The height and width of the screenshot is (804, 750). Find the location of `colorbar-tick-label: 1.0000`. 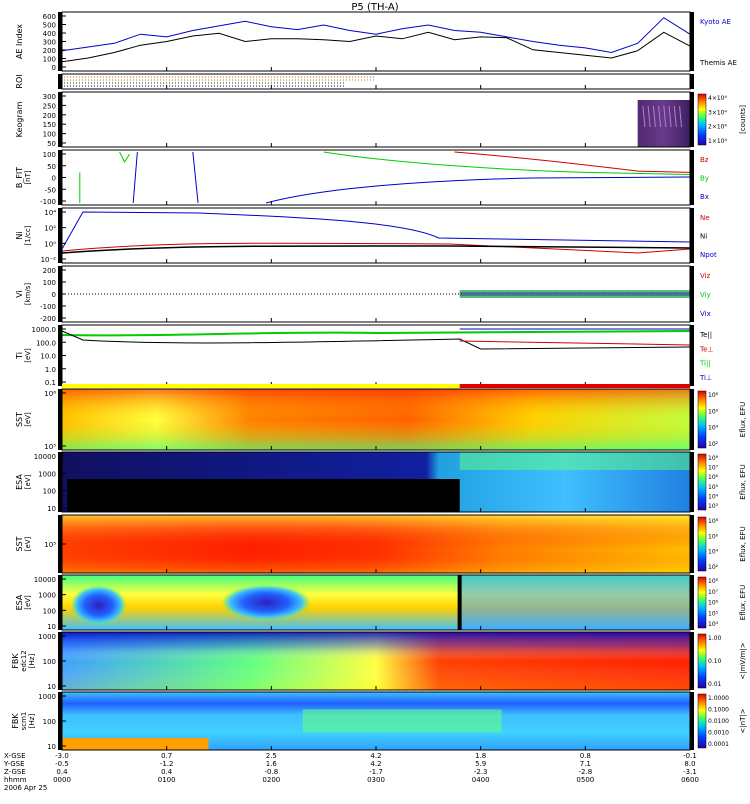

colorbar-tick-label: 1.0000 is located at coordinates (718, 698).